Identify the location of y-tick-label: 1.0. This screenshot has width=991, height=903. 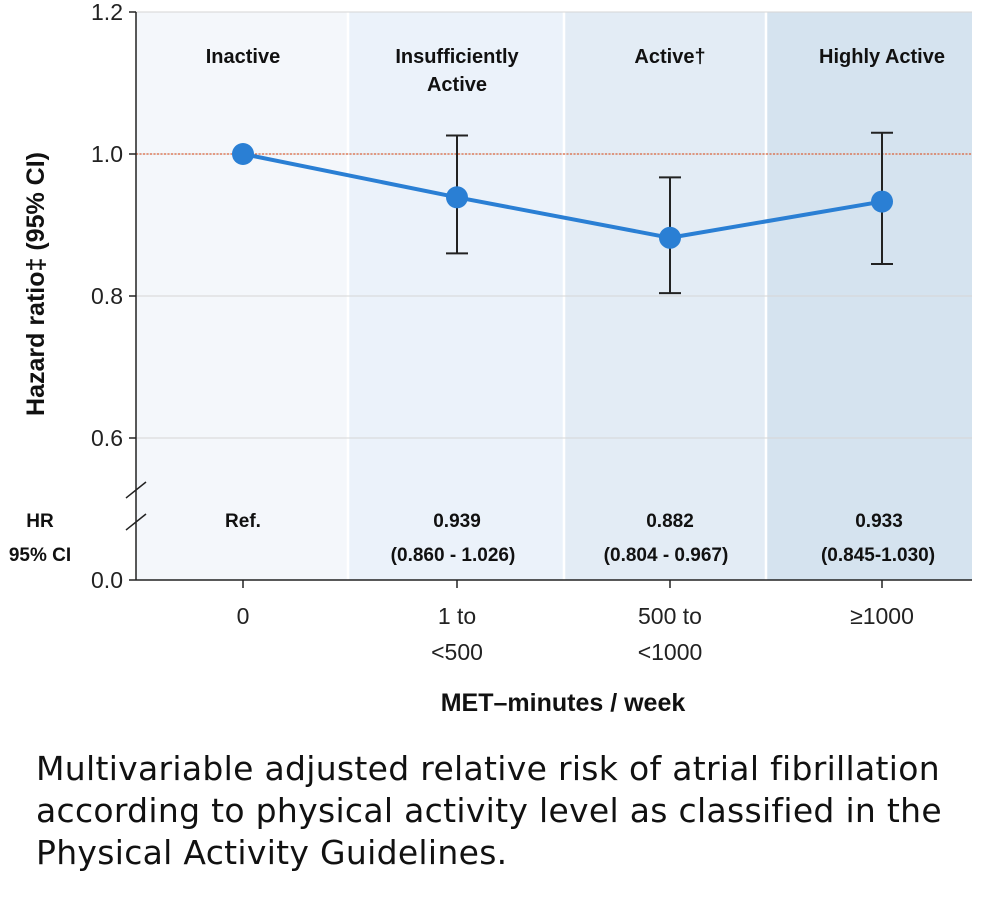
(107, 154).